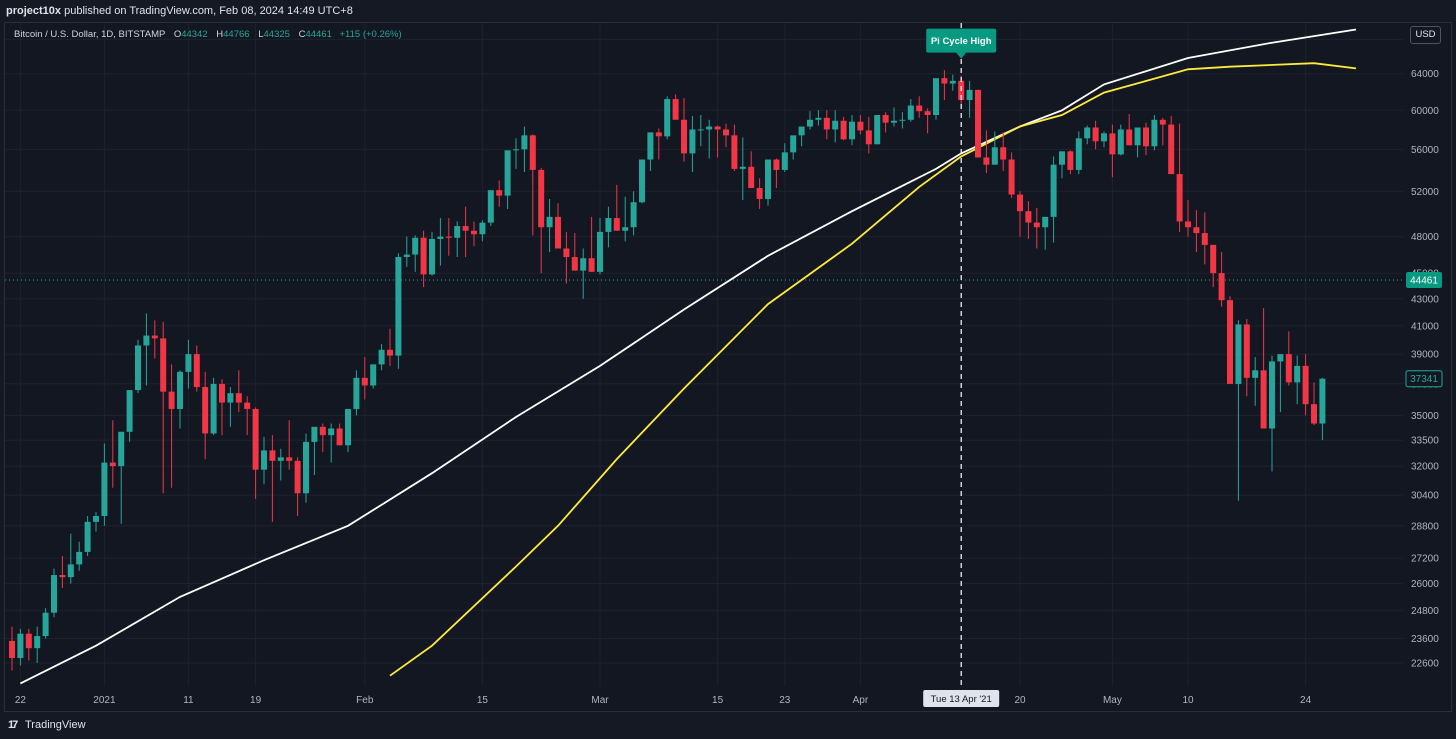  What do you see at coordinates (1425, 355) in the screenshot?
I see `y-tick-label: 39000` at bounding box center [1425, 355].